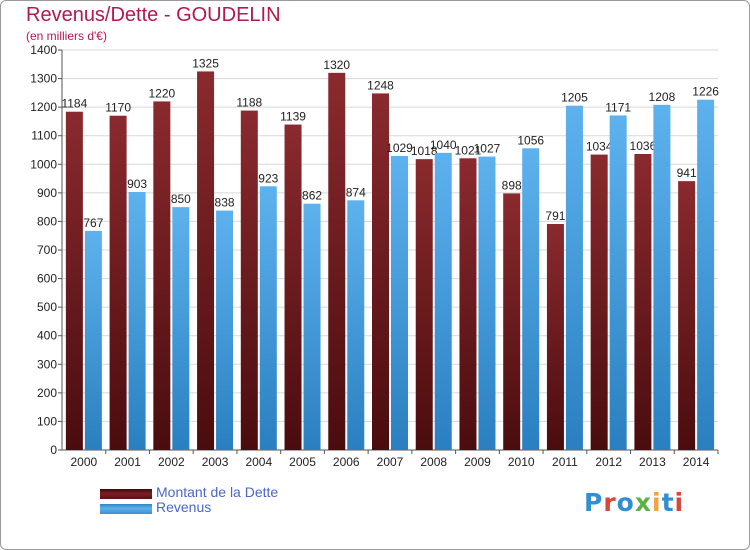  I want to click on x-tick-label-2004: 2004, so click(258, 462).